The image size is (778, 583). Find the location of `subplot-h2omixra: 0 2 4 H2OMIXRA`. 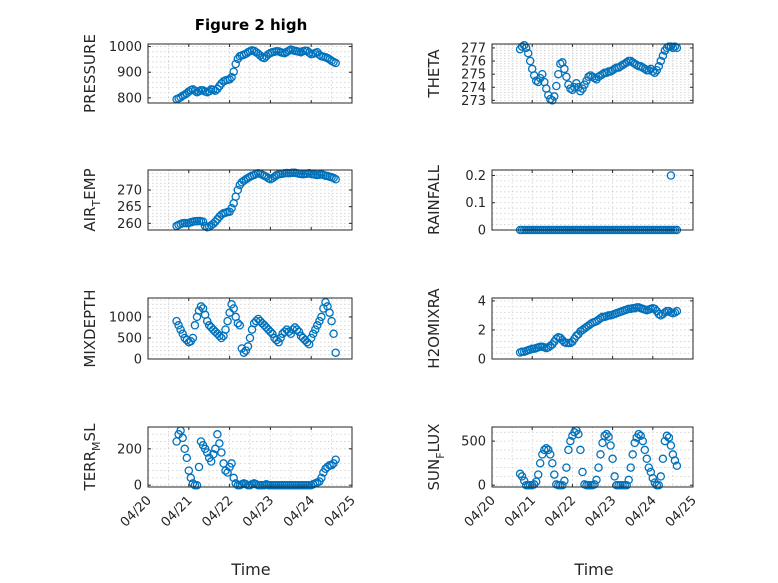

subplot-h2omixra: 0 2 4 H2OMIXRA is located at coordinates (559, 328).